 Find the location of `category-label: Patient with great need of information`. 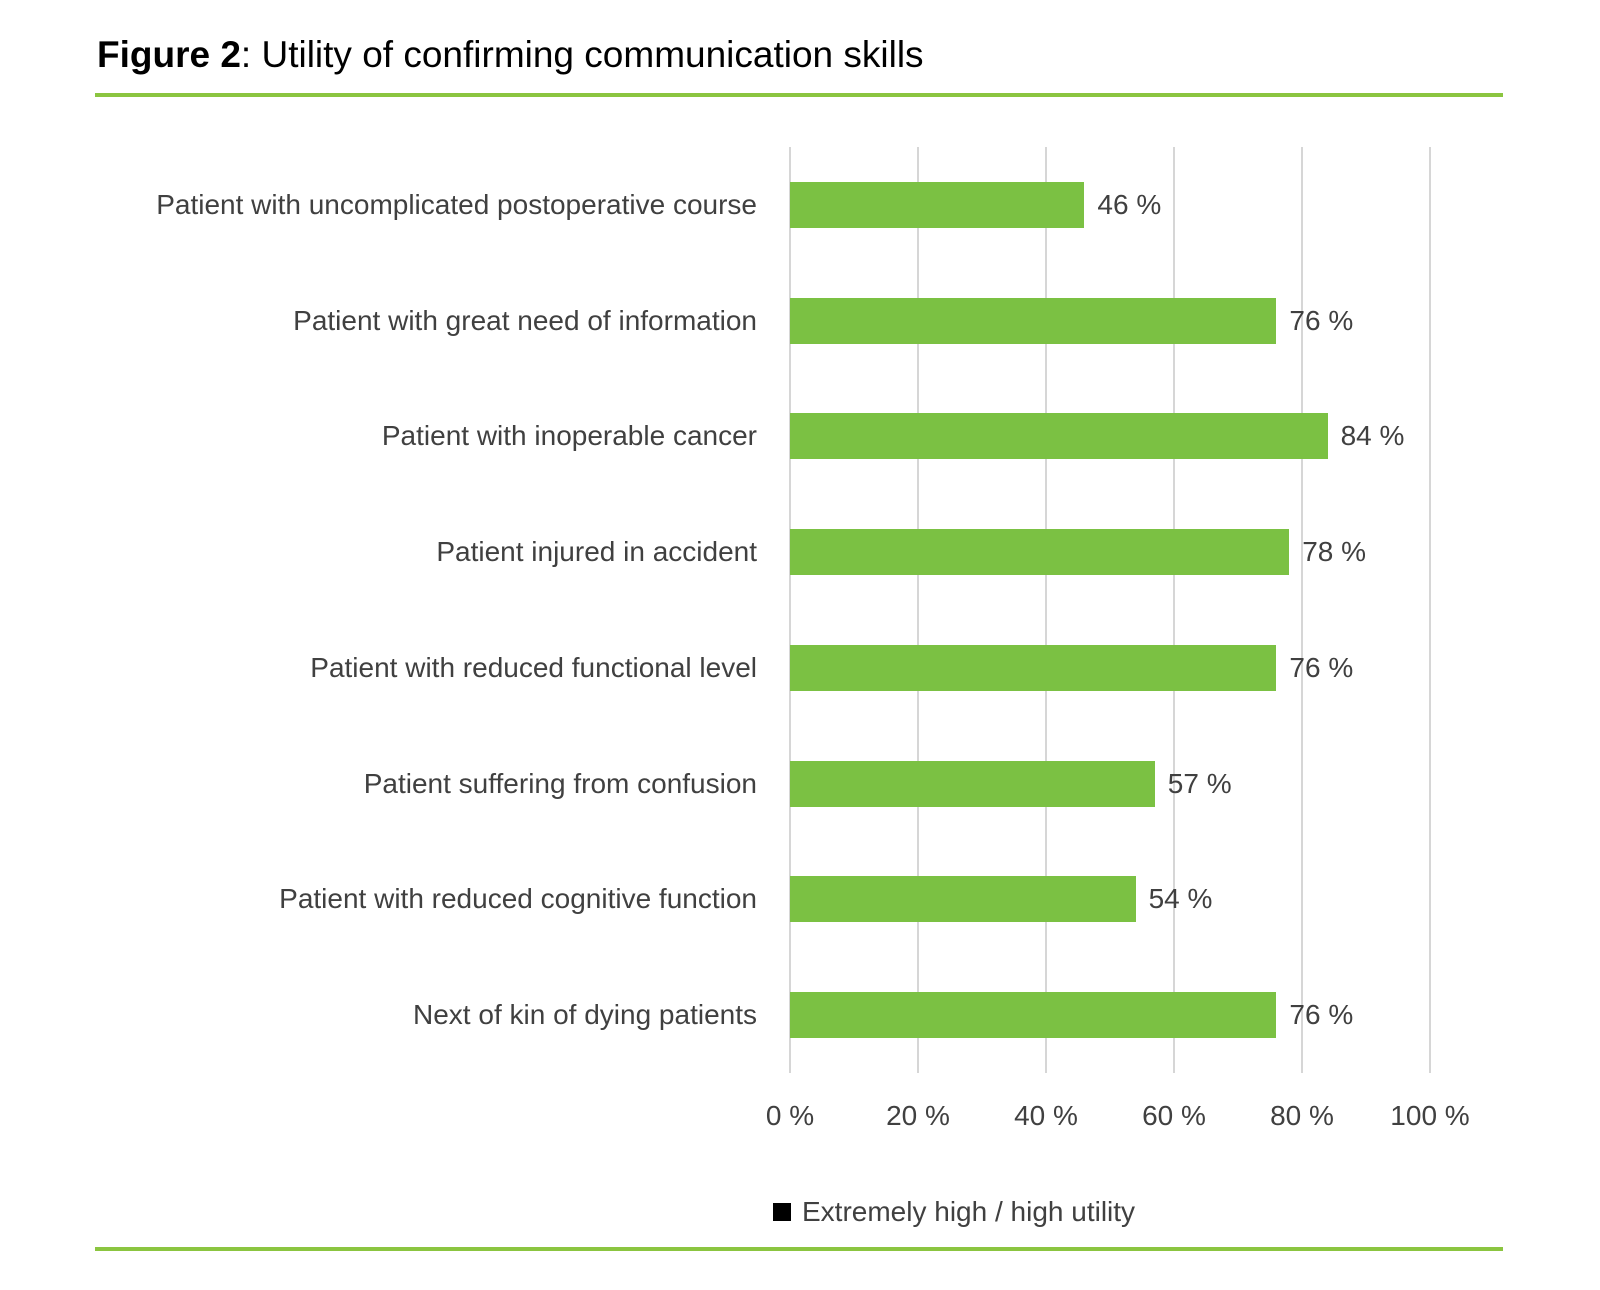

category-label: Patient with great need of information is located at coordinates (525, 320).